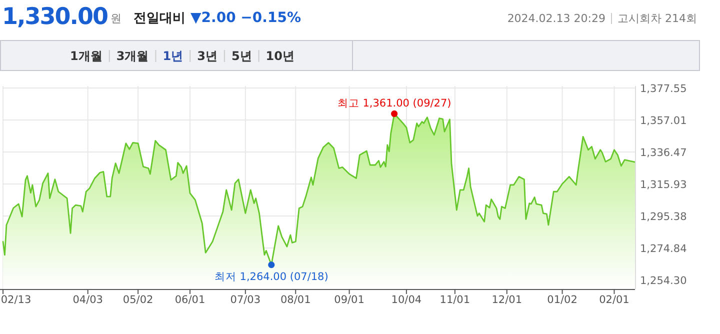  I want to click on y-tick-label: 1,377.55, so click(663, 88).